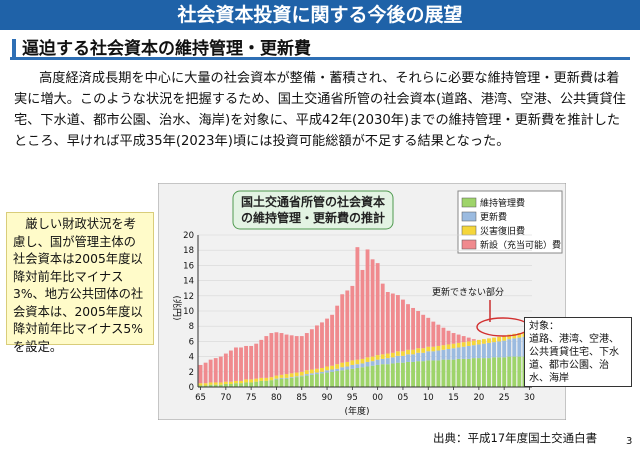 This screenshot has height=454, width=640. What do you see at coordinates (469, 202) in the screenshot?
I see `legend-swatch-maintenance` at bounding box center [469, 202].